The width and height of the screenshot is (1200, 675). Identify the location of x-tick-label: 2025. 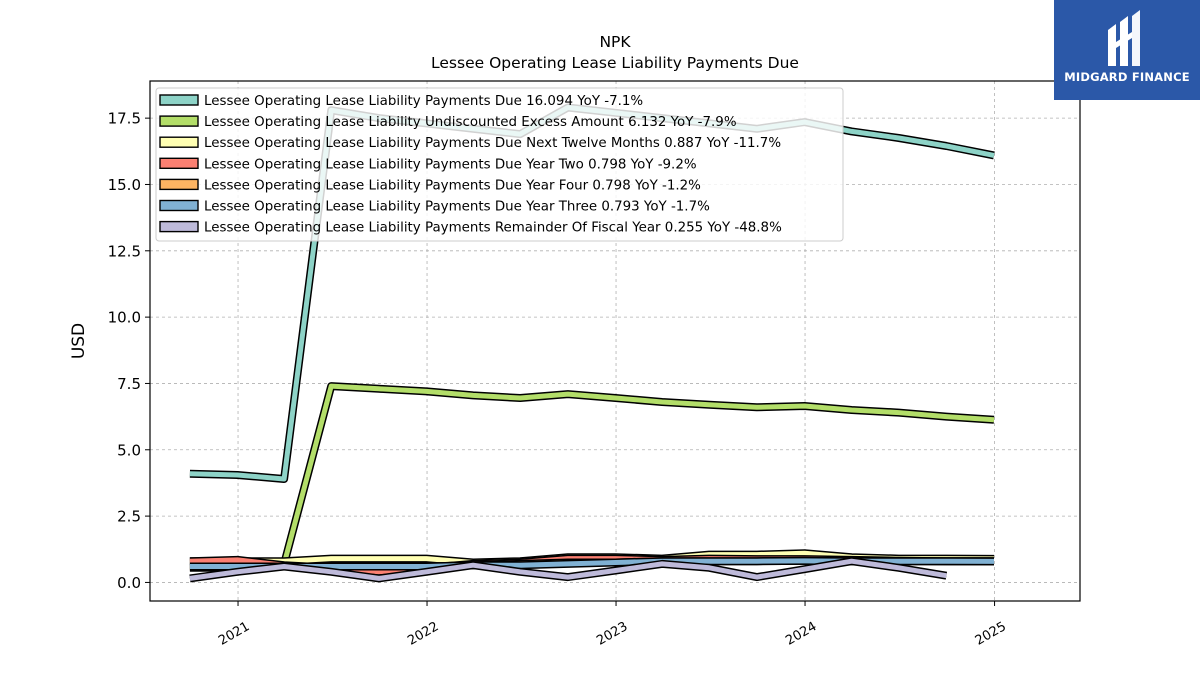
(991, 634).